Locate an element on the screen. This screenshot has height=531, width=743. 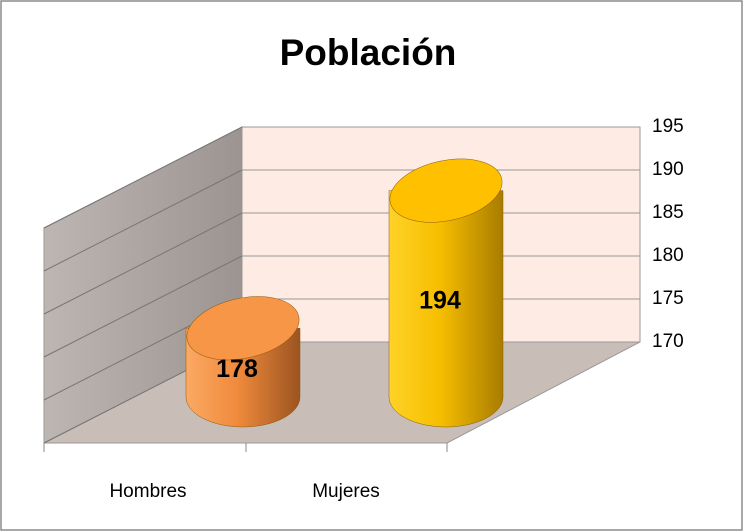
value-label: 194 is located at coordinates (440, 300).